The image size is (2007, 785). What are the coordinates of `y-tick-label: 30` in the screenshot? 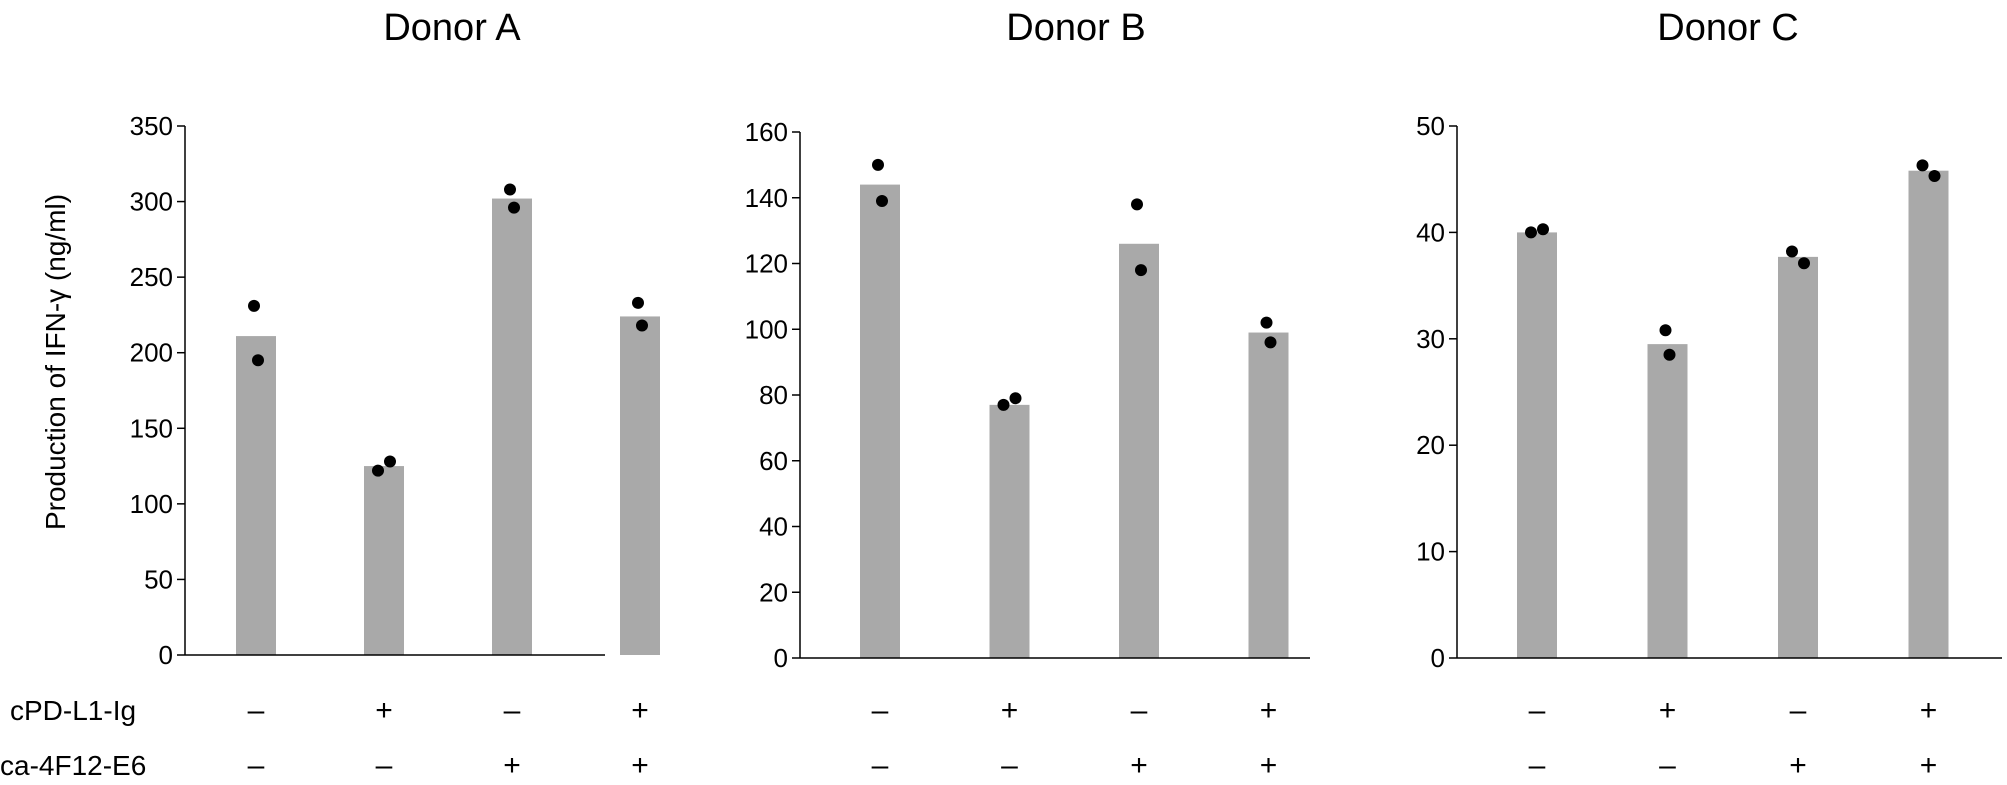 It's located at (1430, 339).